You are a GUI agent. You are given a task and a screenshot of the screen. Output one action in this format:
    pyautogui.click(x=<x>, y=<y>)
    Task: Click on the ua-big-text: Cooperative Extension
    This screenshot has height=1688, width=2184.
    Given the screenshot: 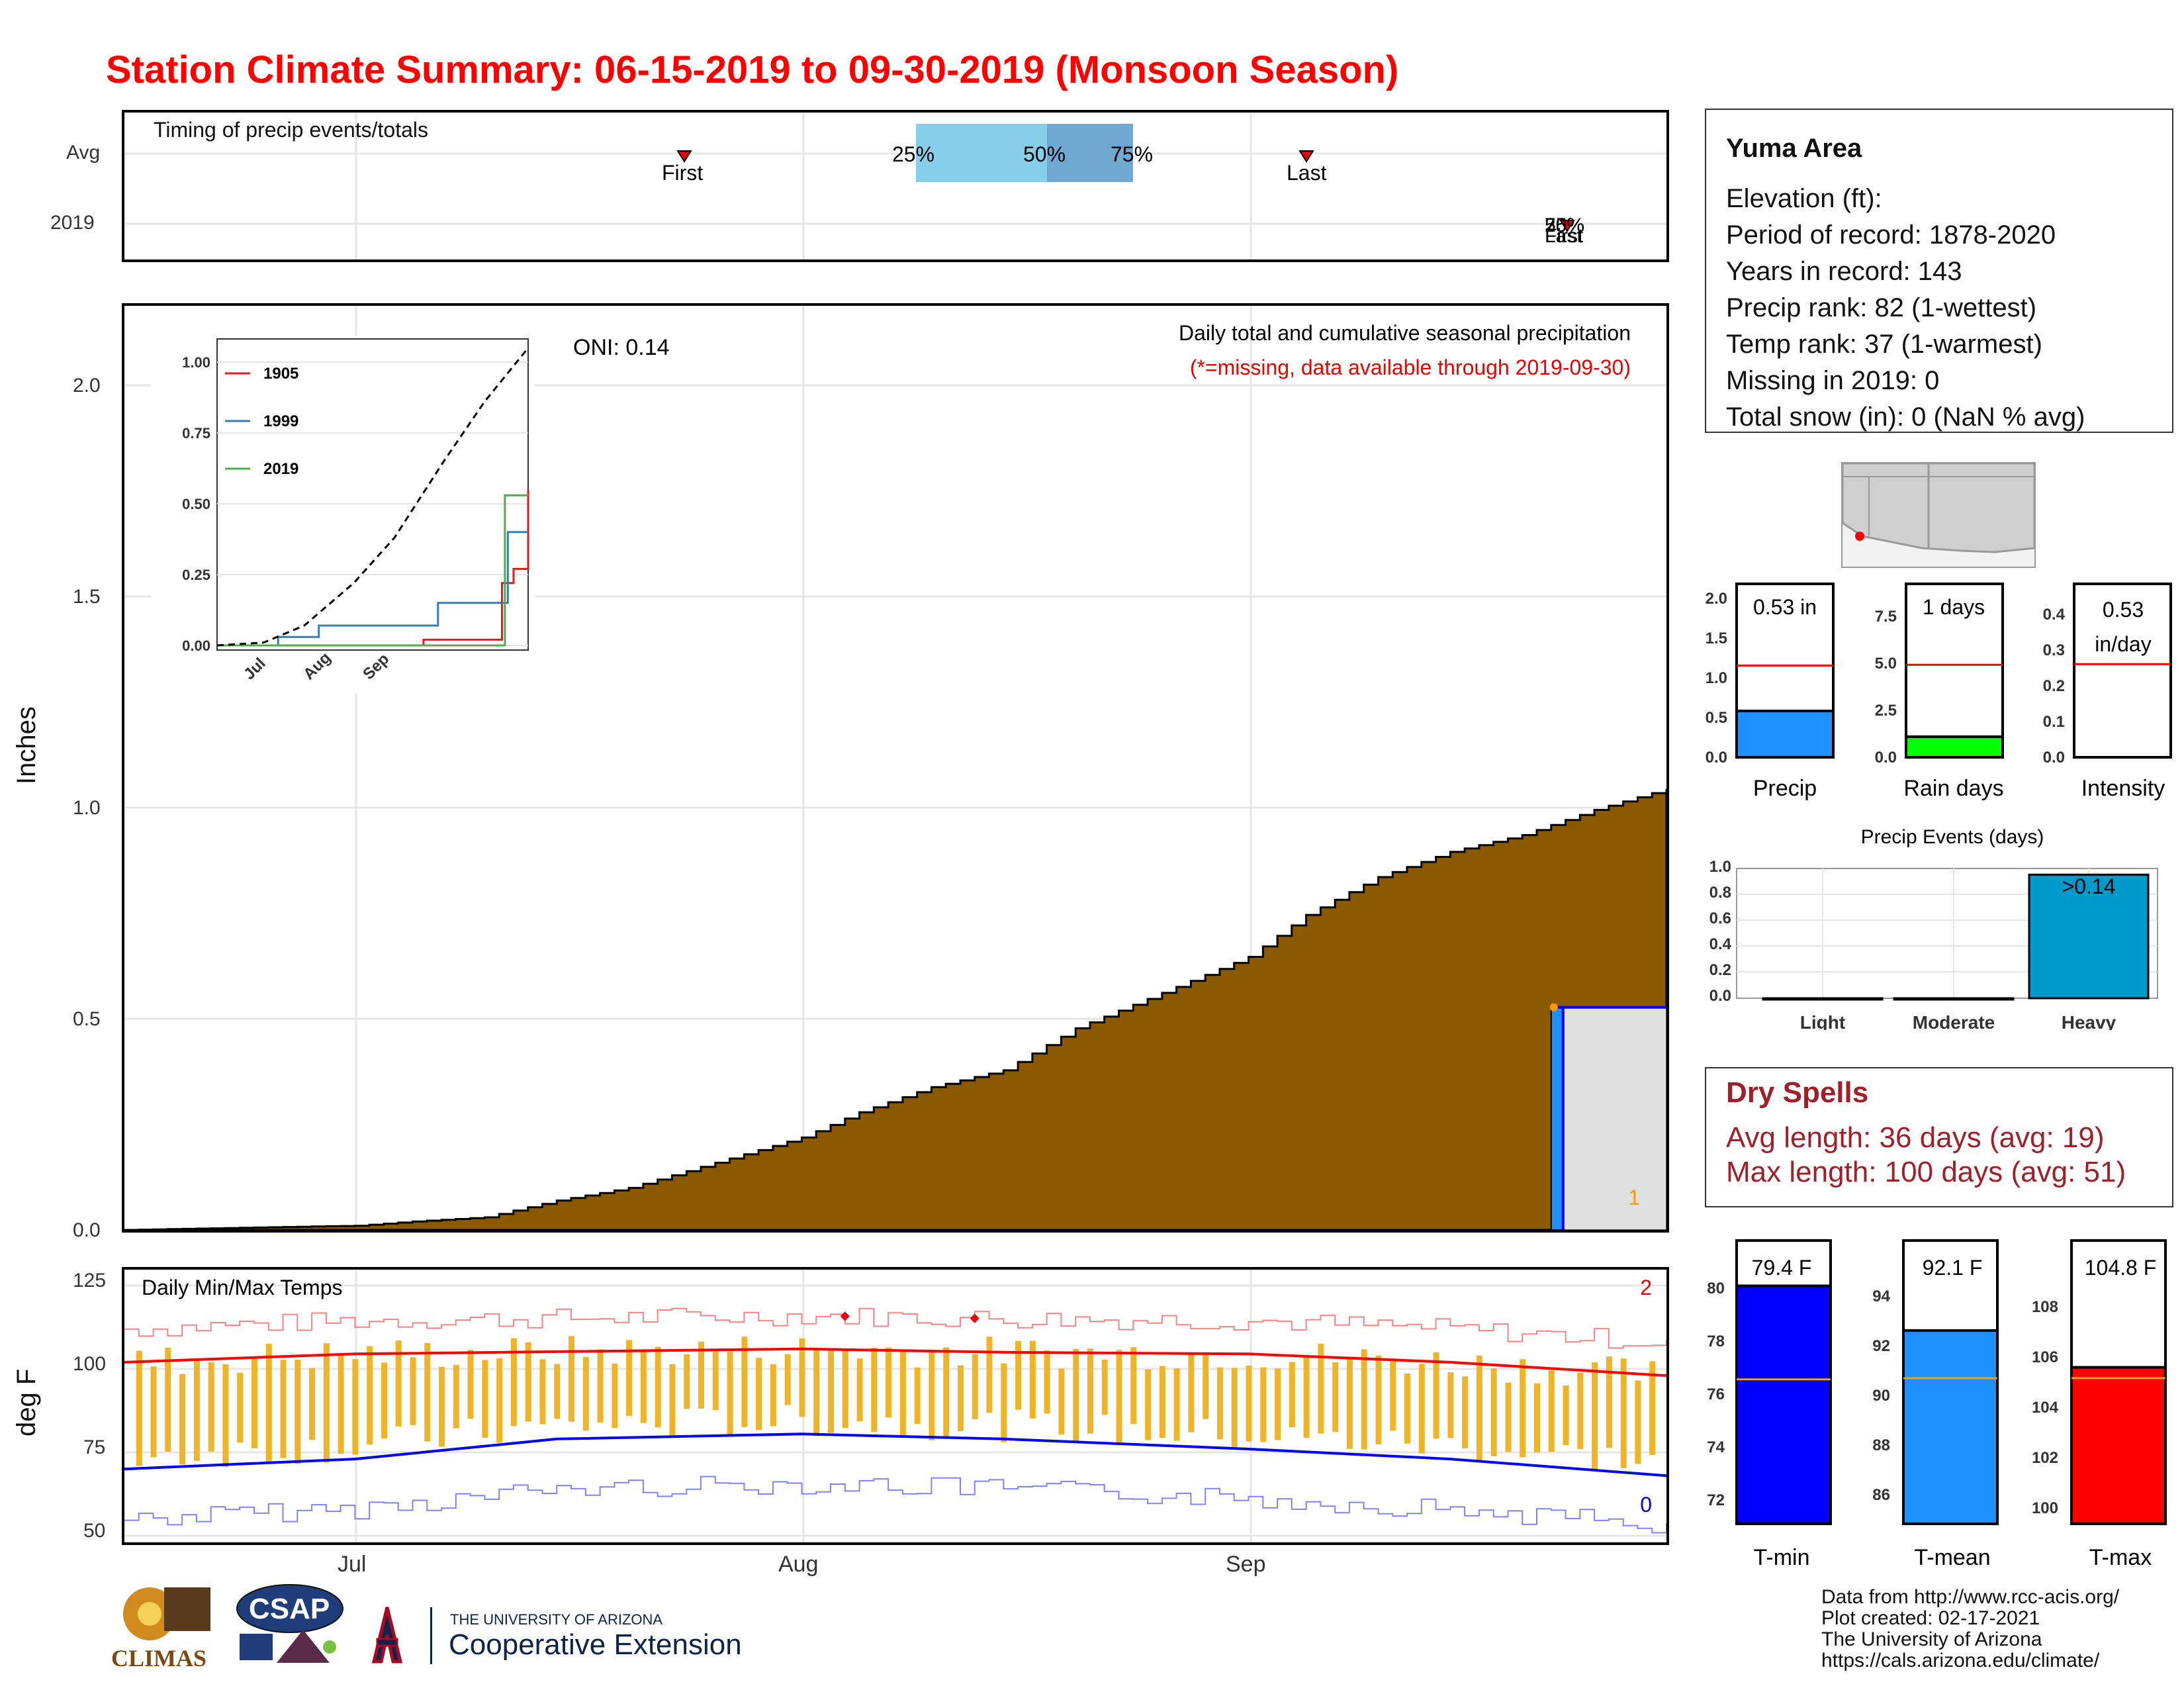 What is the action you would take?
    pyautogui.click(x=595, y=1644)
    